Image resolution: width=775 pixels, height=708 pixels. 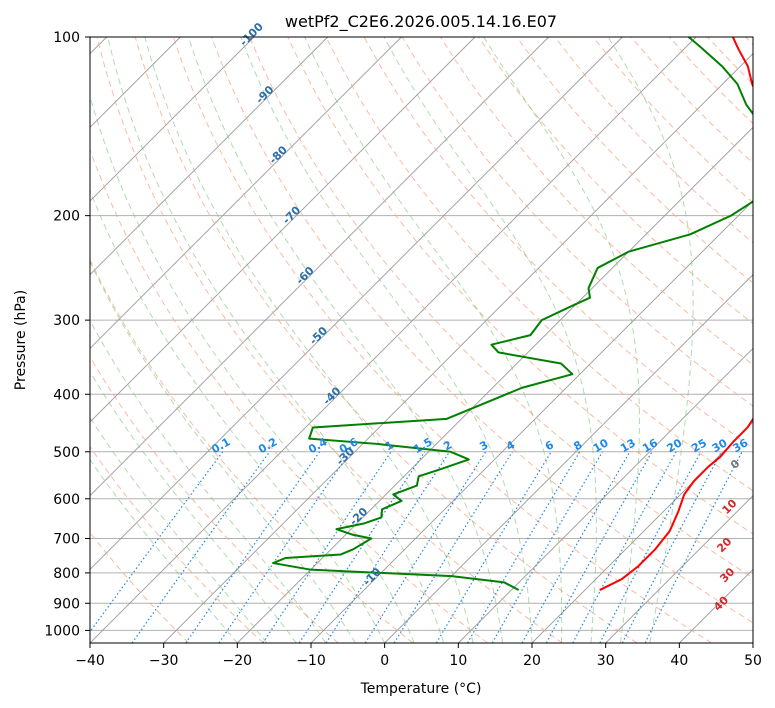 I want to click on isotherm-label: -10, so click(x=372, y=576).